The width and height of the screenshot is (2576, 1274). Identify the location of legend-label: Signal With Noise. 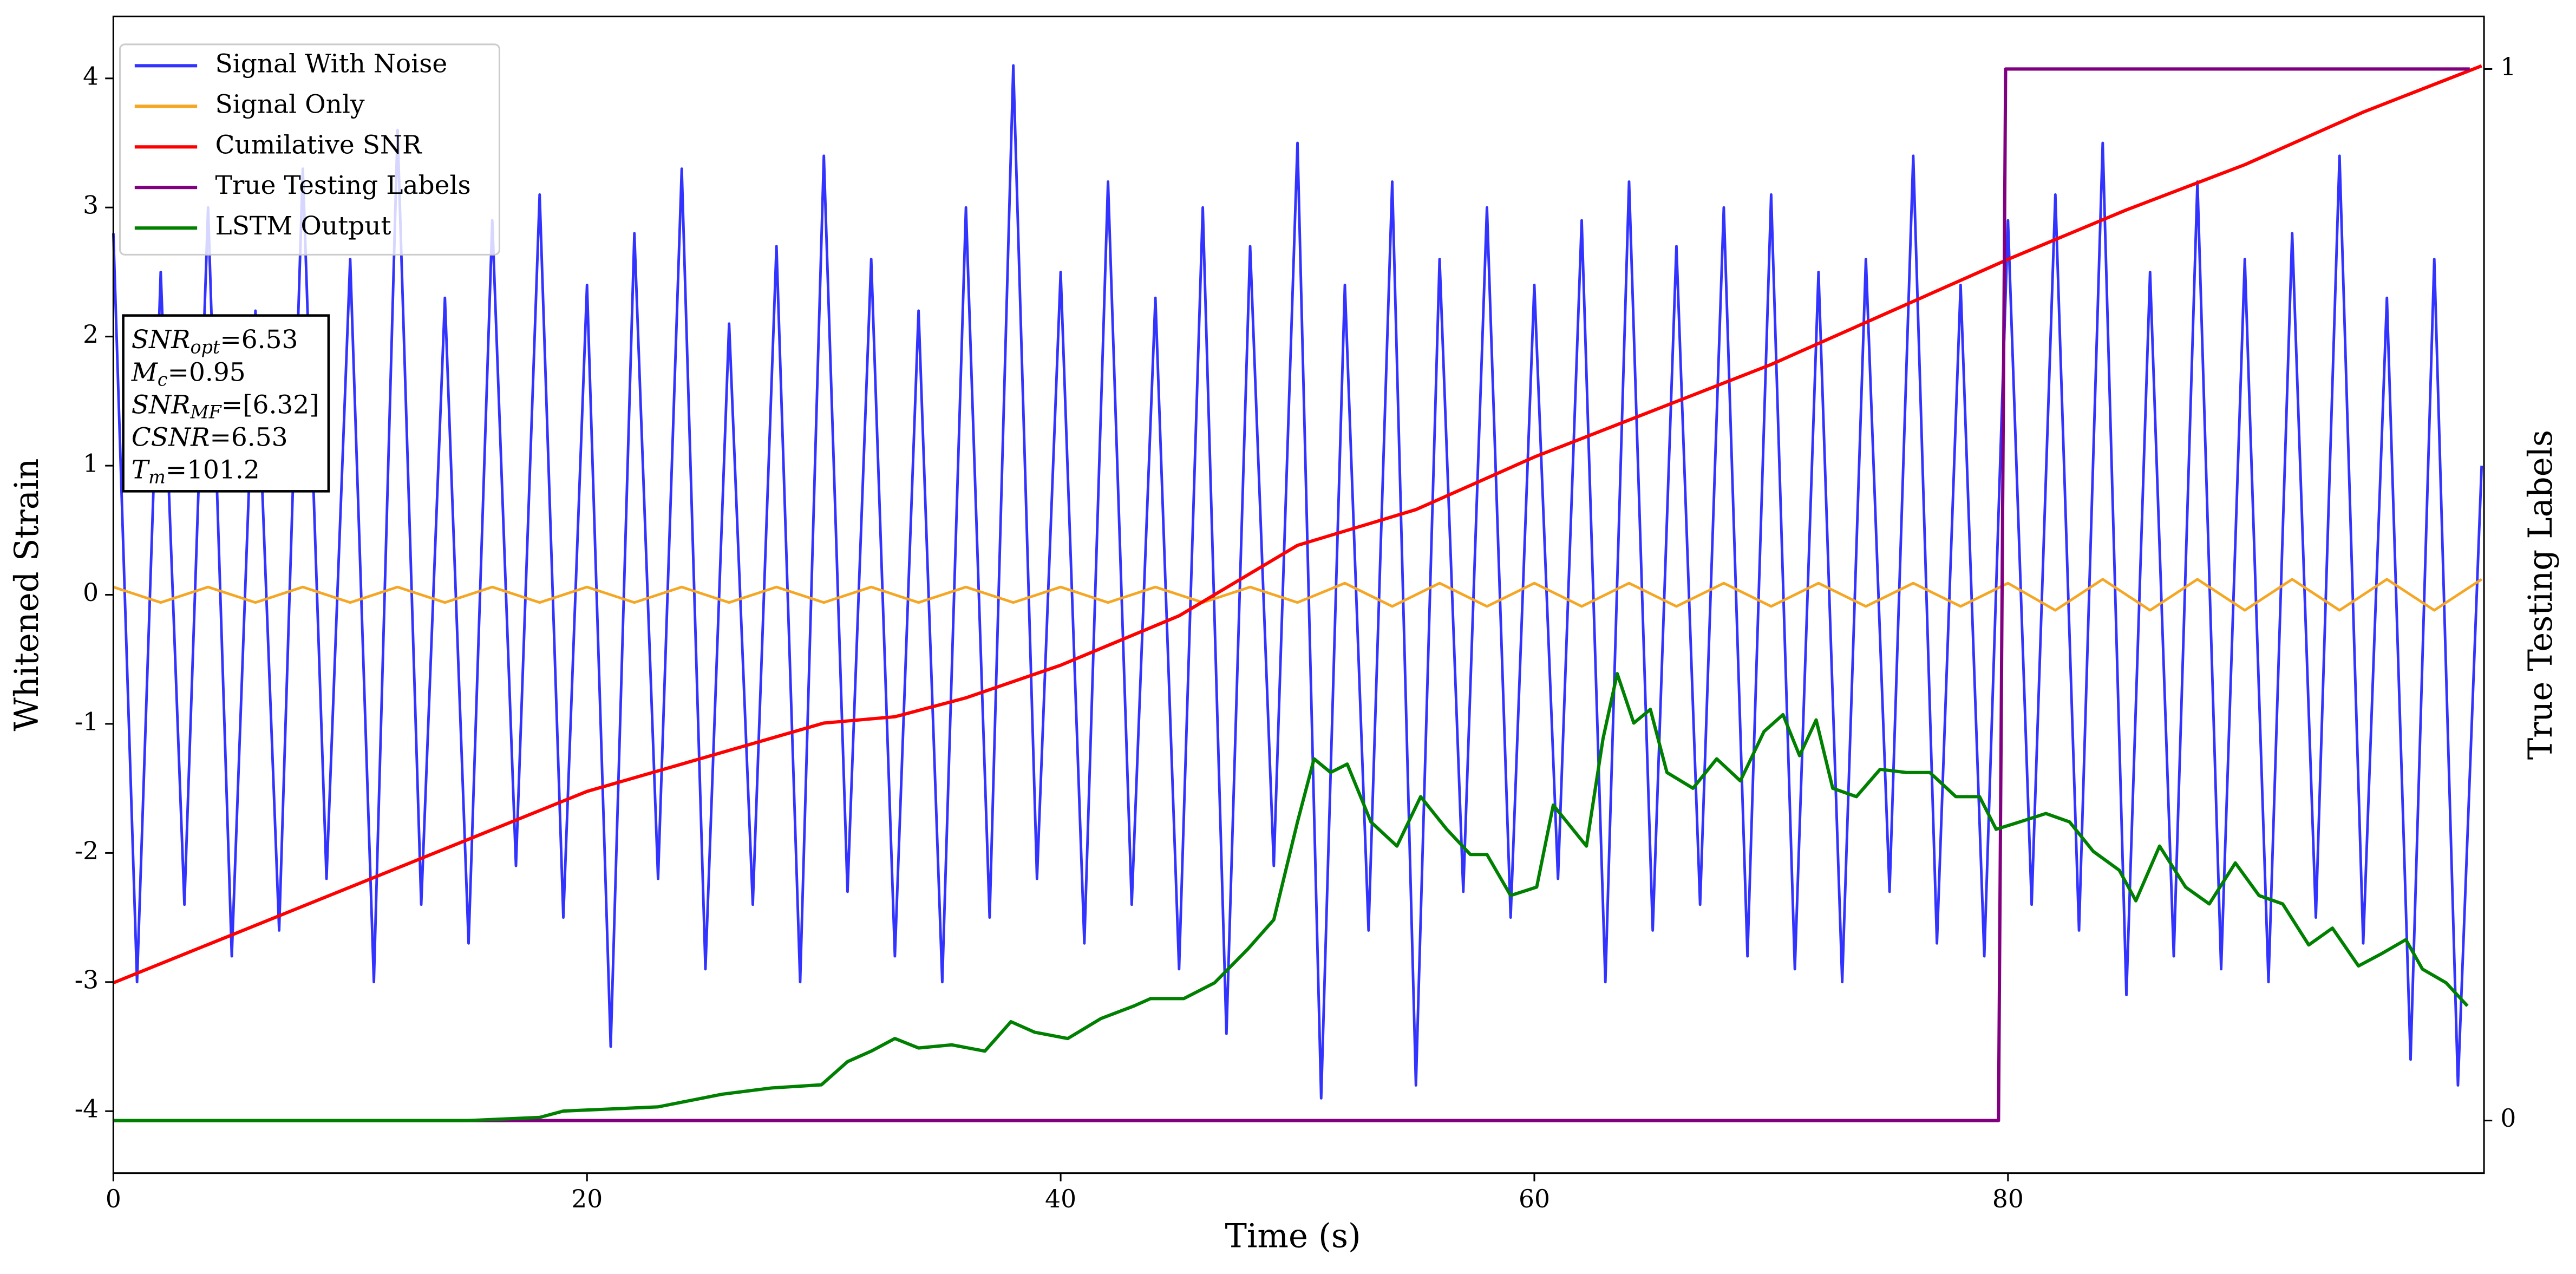
(331, 64).